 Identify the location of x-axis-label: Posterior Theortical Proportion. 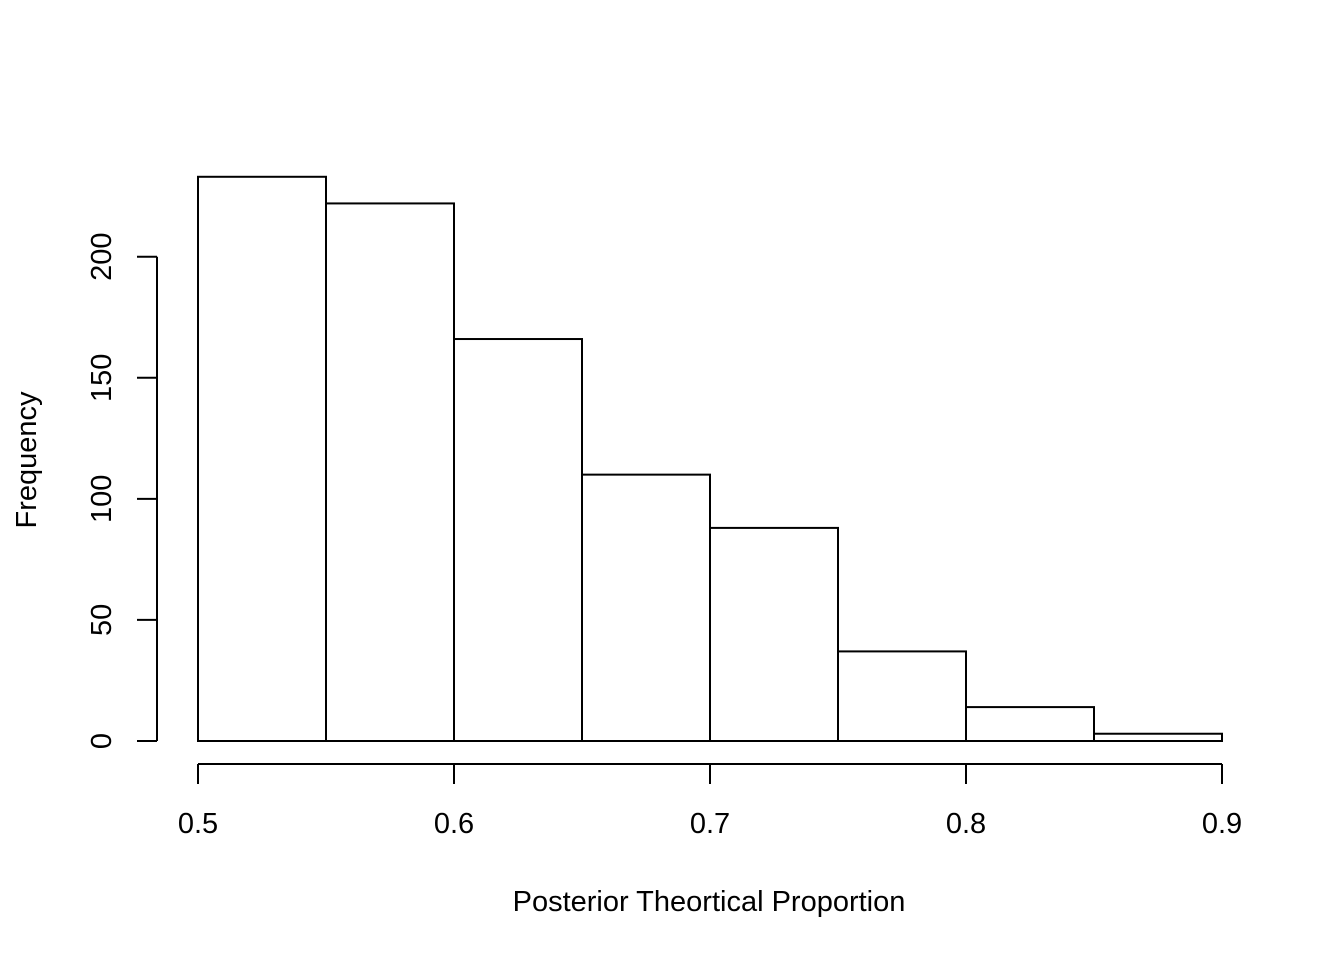
(709, 902).